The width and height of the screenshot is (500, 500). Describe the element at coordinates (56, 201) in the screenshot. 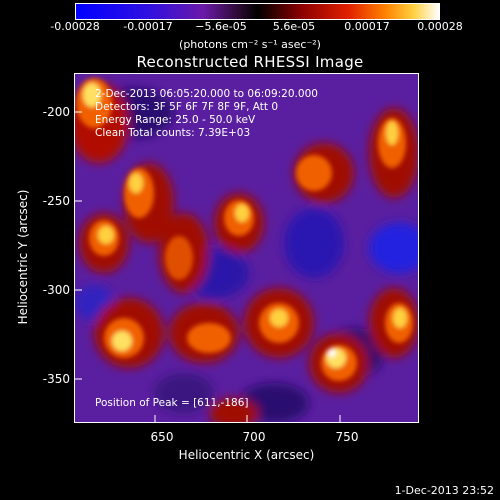

I see `y-tick-label: -250` at that location.